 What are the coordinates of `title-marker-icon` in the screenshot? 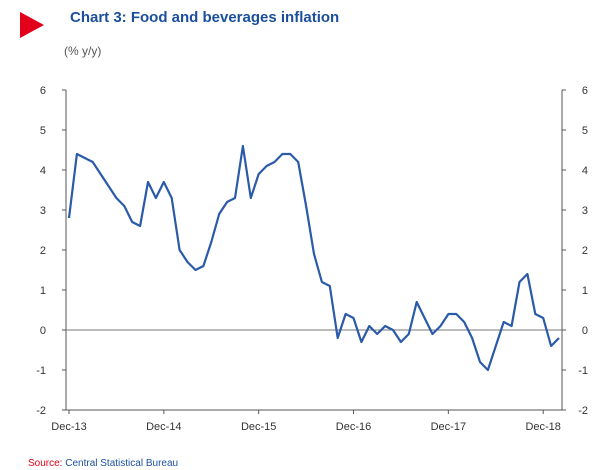 It's located at (32, 25).